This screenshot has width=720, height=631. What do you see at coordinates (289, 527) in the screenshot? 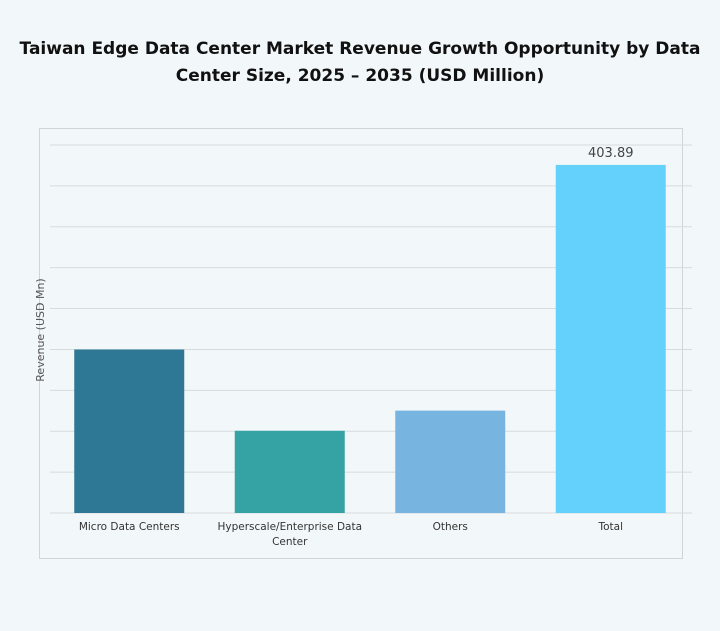
I see `x-tick-label: Hyperscale/Enterprise Data` at bounding box center [289, 527].